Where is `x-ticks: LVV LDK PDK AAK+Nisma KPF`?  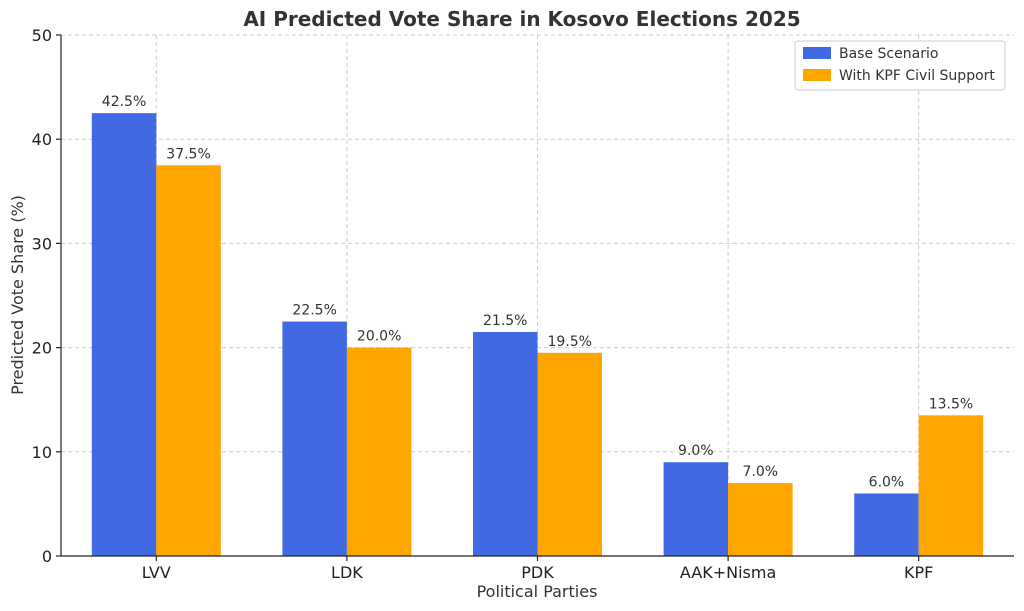 x-ticks: LVV LDK PDK AAK+Nisma KPF is located at coordinates (537, 569).